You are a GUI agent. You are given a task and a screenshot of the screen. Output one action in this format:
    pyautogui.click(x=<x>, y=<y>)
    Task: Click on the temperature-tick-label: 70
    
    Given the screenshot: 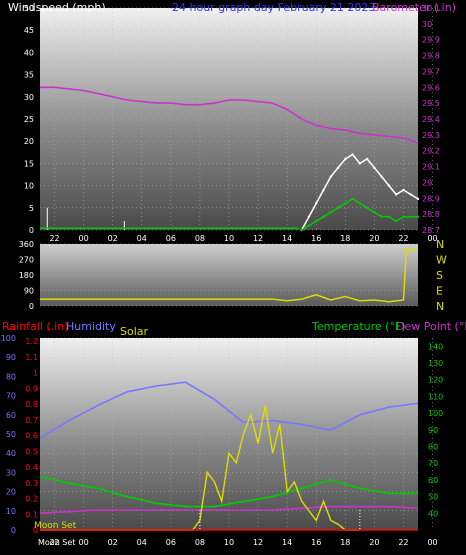 What is the action you would take?
    pyautogui.click(x=433, y=463)
    